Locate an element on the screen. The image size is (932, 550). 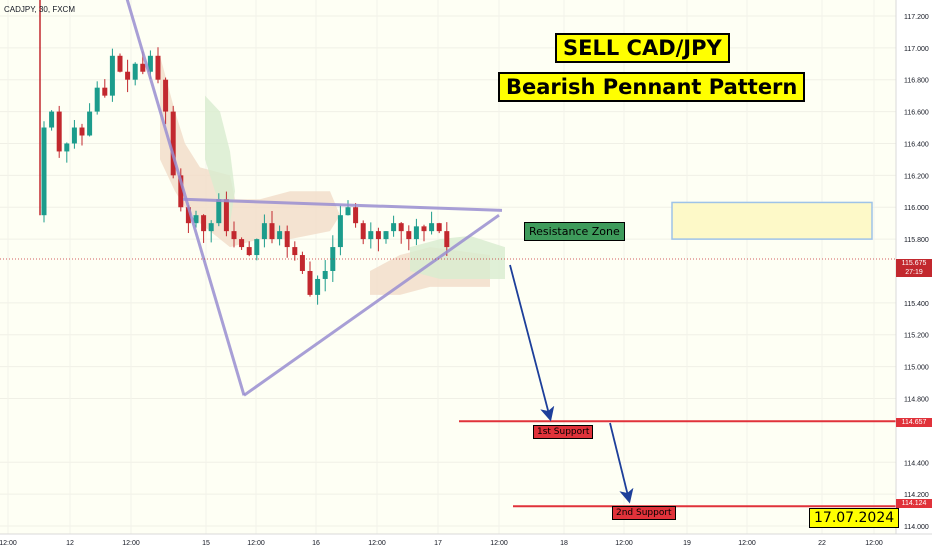
y-tick-label: 117.200 is located at coordinates (916, 17).